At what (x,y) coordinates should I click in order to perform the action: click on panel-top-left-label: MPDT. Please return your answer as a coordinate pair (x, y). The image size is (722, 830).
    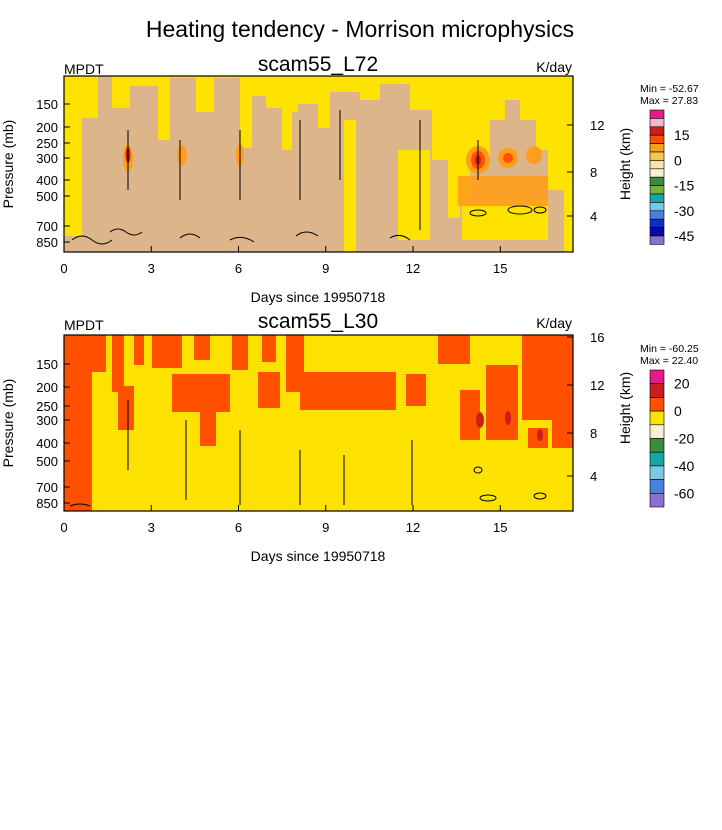
    Looking at the image, I should click on (84, 69).